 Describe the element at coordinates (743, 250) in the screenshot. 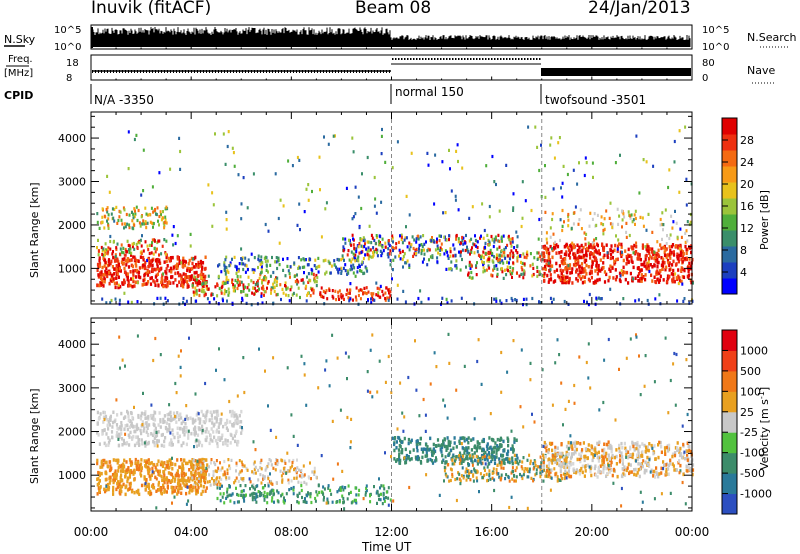

I see `power-colorbar-tick-label: 8` at that location.